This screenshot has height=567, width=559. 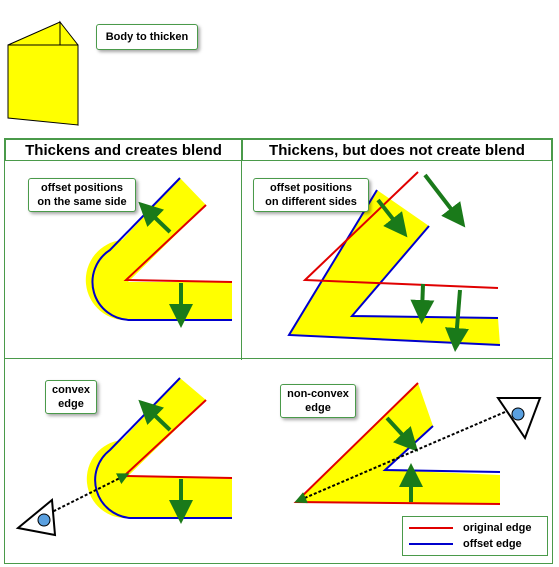 I want to click on legend-original-swatch, so click(x=431, y=528).